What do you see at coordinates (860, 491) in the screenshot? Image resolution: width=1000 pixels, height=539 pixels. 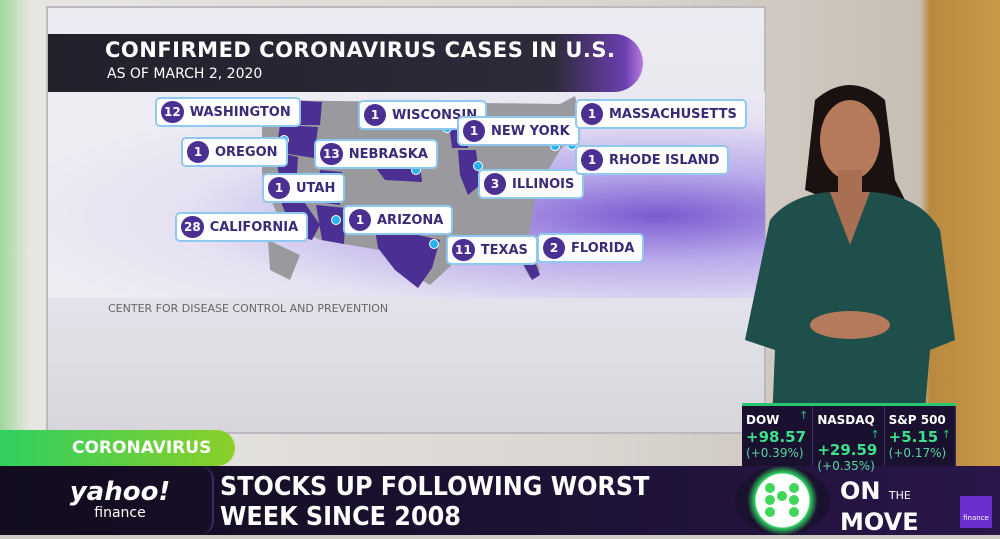 I see `show-on: ON` at bounding box center [860, 491].